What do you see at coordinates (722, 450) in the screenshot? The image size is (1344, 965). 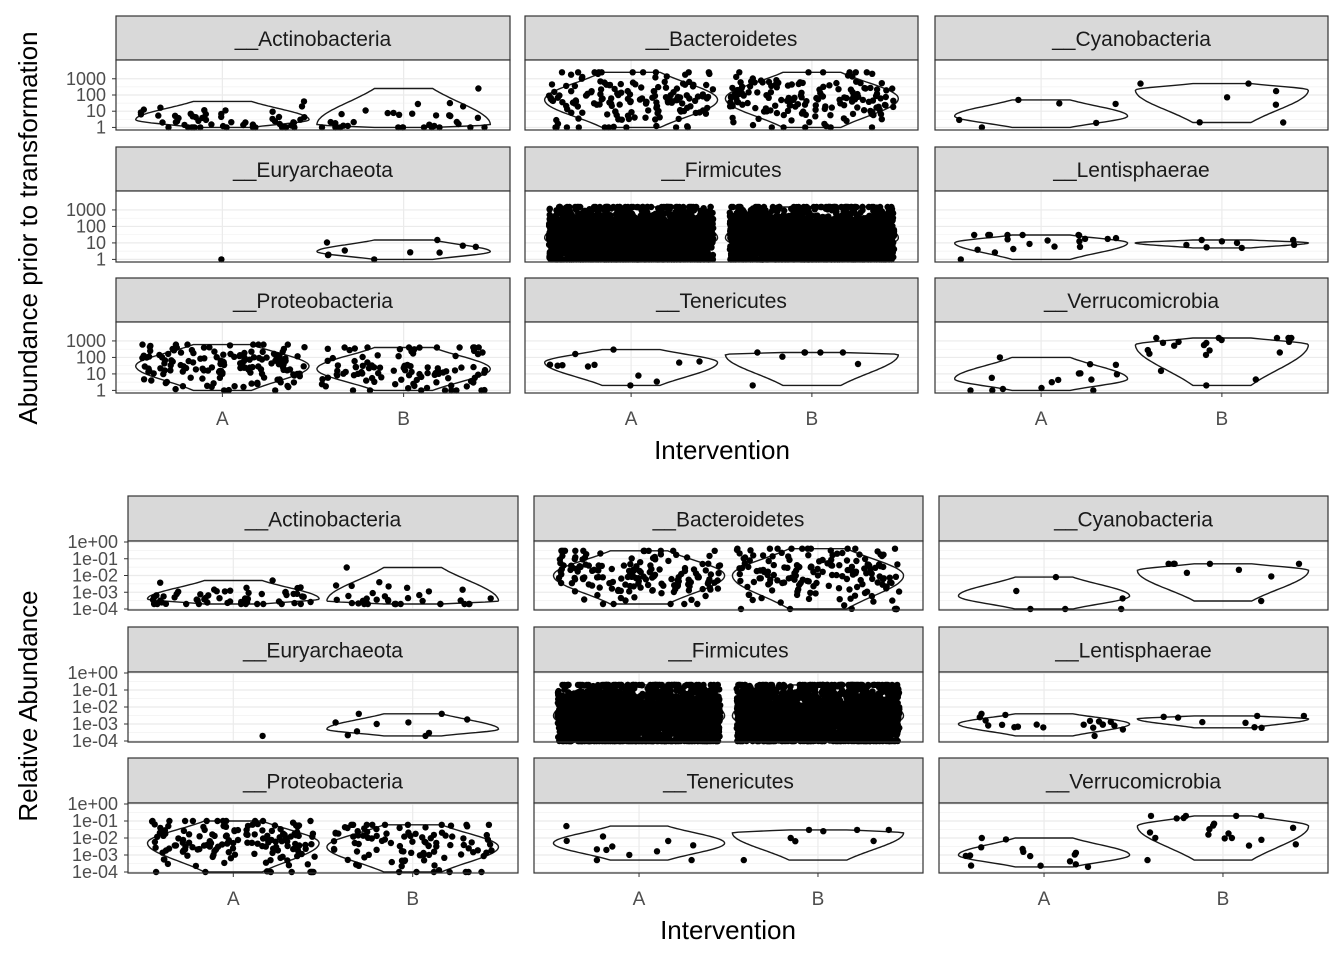 I see `x-axis-label: Intervention` at bounding box center [722, 450].